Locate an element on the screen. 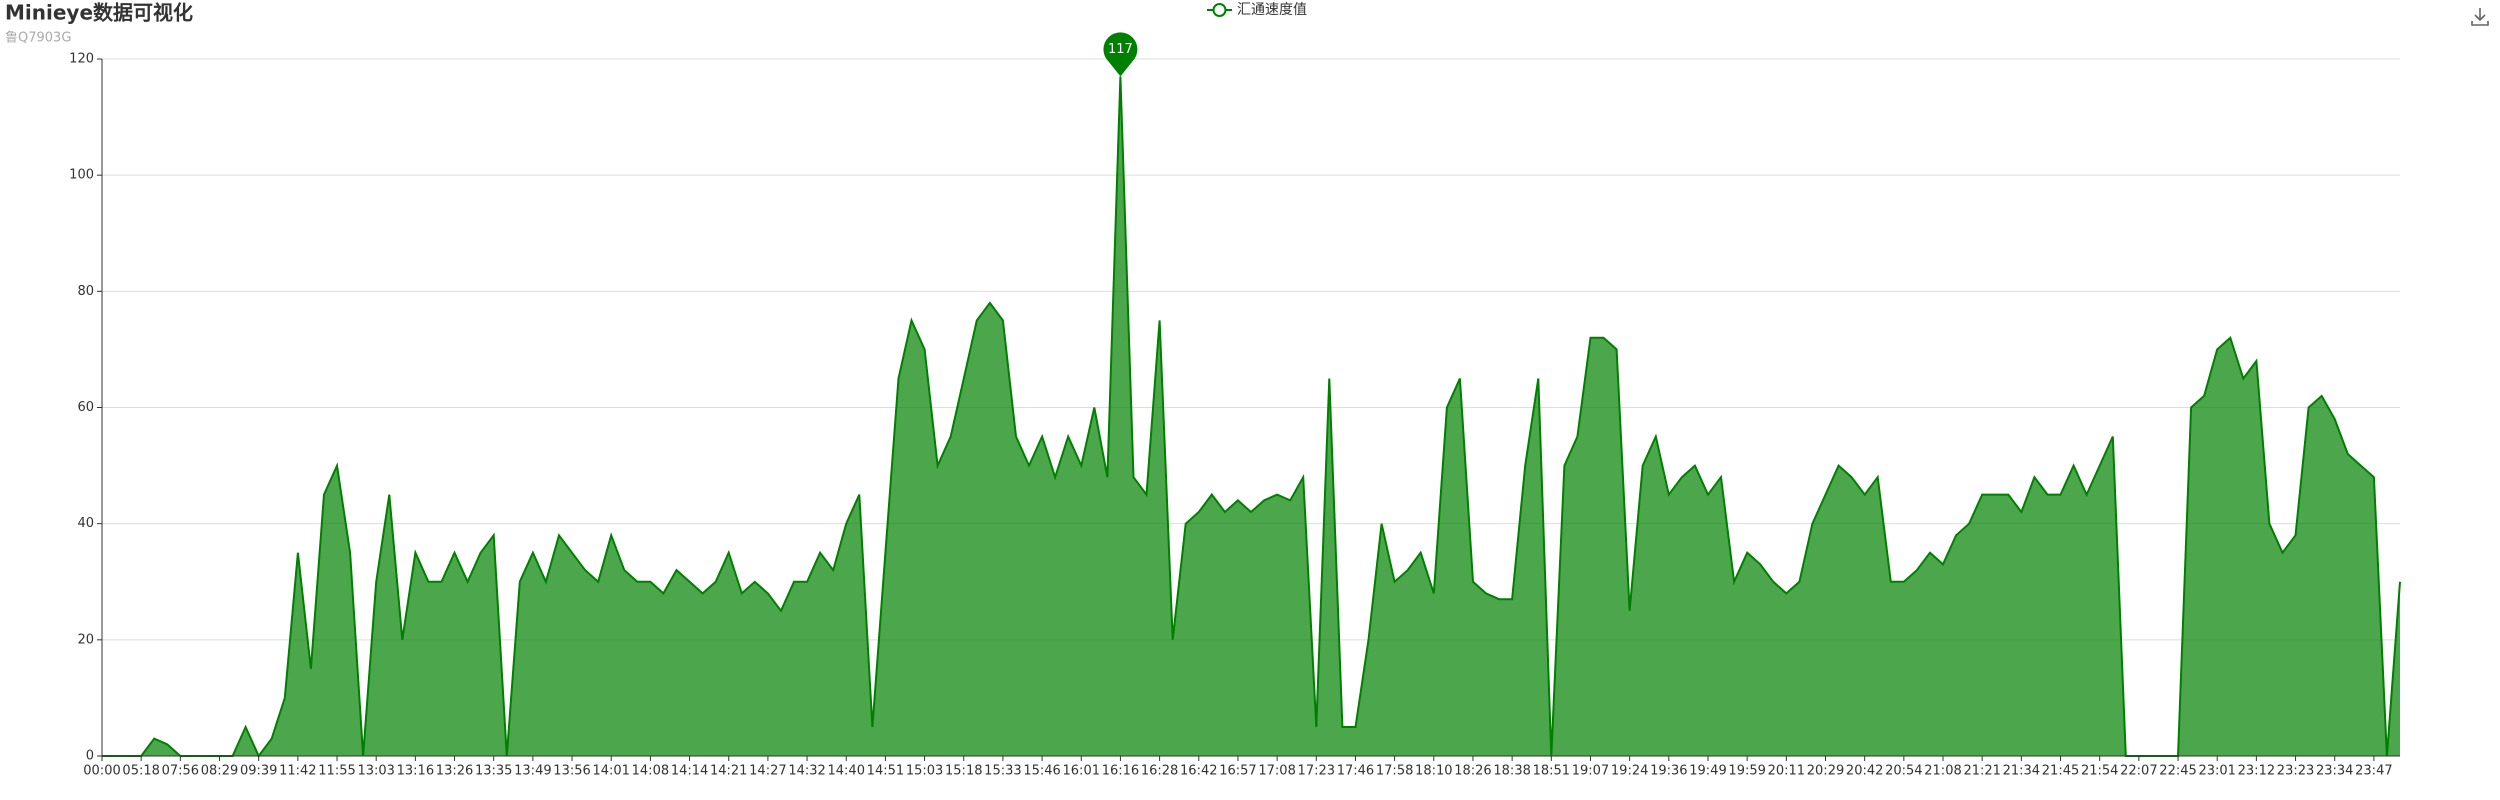  x-tick-label: 00:00 is located at coordinates (101, 771).